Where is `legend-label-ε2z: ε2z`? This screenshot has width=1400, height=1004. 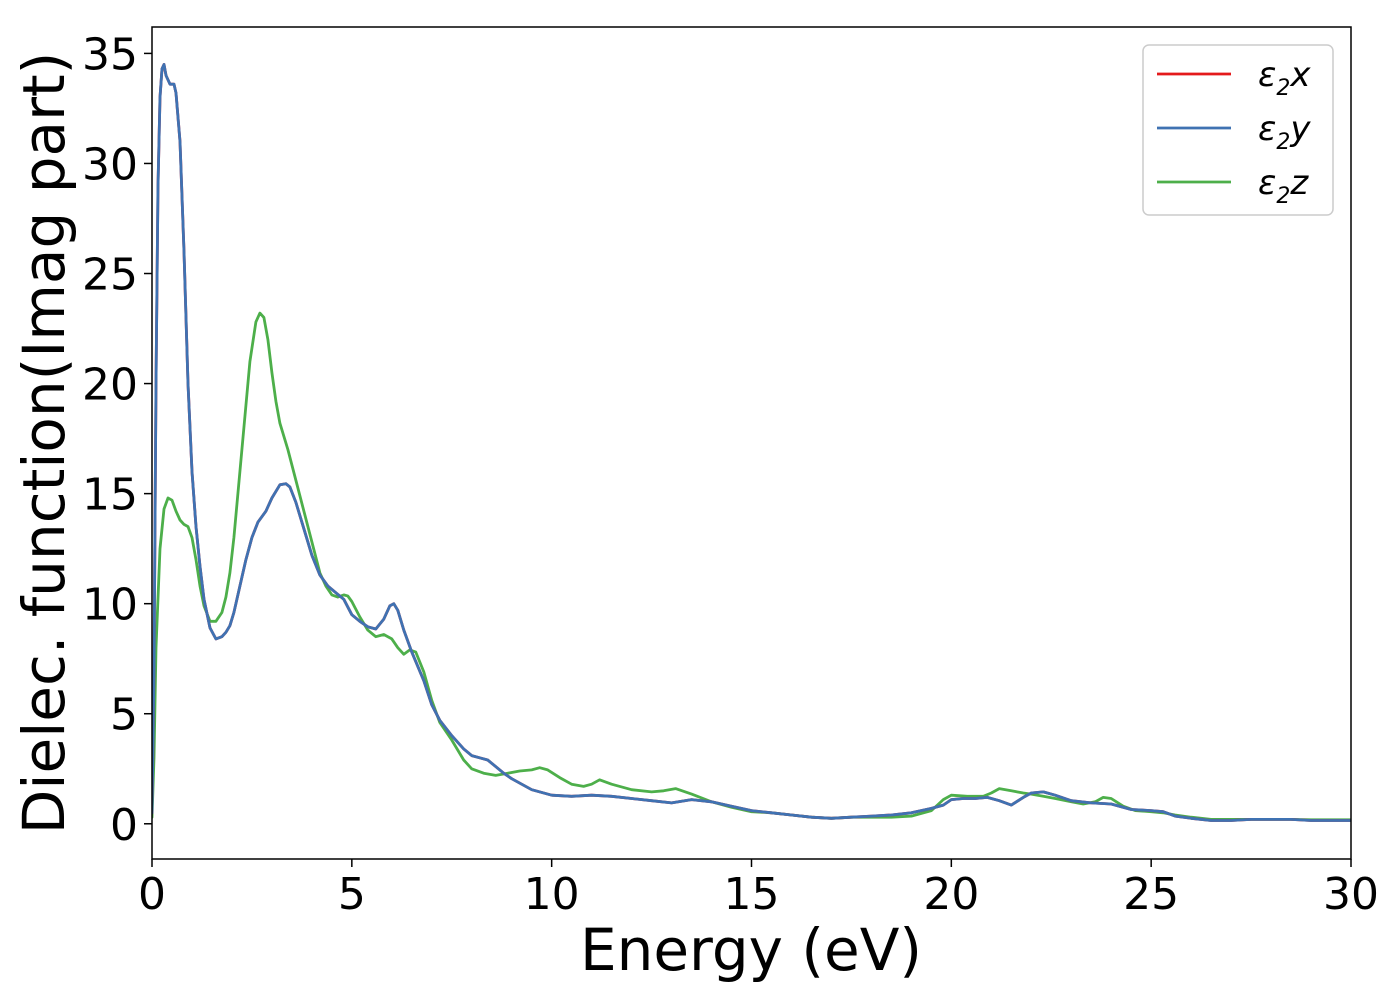 legend-label-ε2z: ε2z is located at coordinates (1283, 186).